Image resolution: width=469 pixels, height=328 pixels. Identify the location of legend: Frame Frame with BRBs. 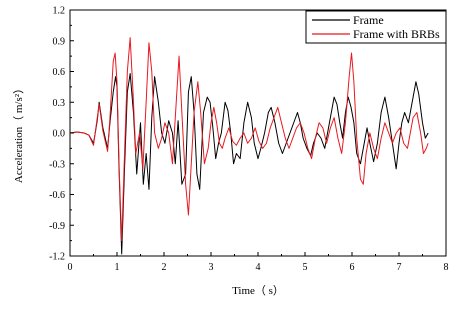
(376, 27).